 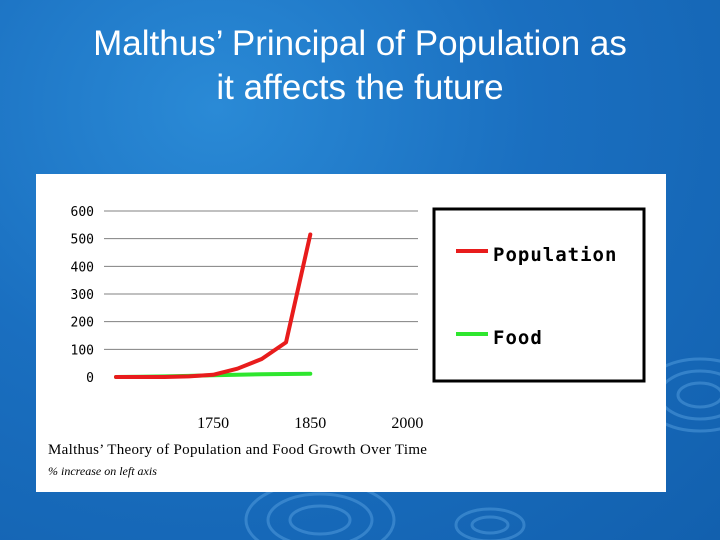 What do you see at coordinates (90, 378) in the screenshot?
I see `y-tick-label: 0` at bounding box center [90, 378].